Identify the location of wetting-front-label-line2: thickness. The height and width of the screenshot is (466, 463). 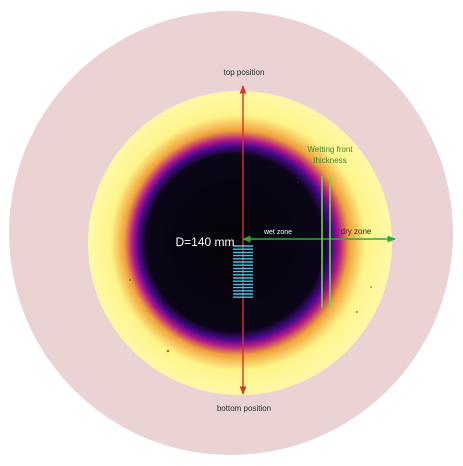
(329, 160).